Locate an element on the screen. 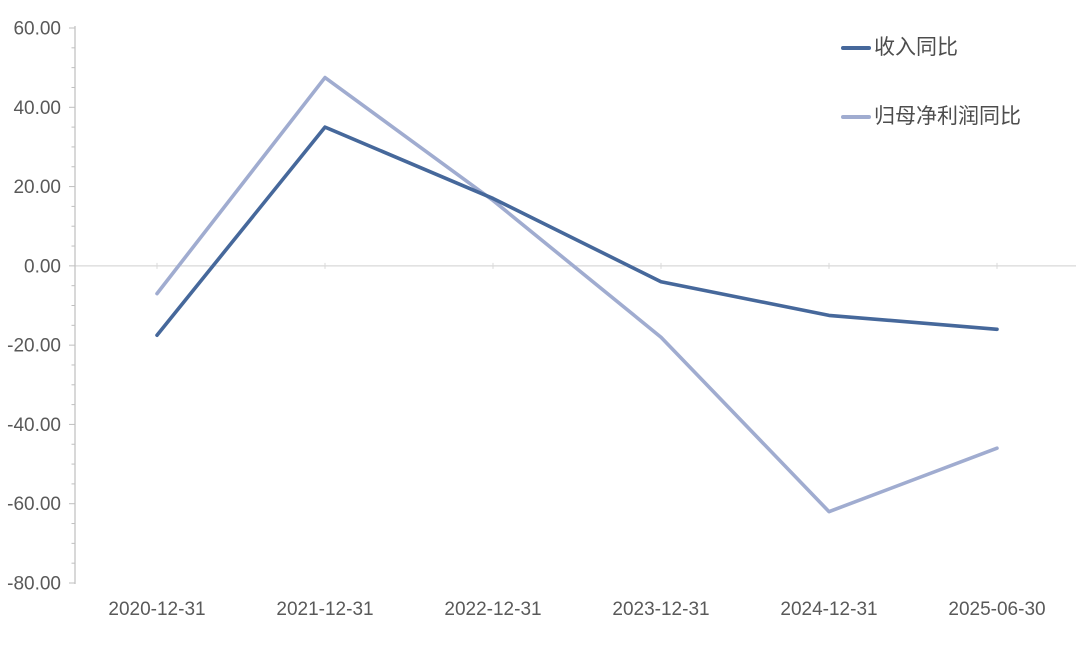  legend-label-revenue-yoy: 收入同比 is located at coordinates (916, 47).